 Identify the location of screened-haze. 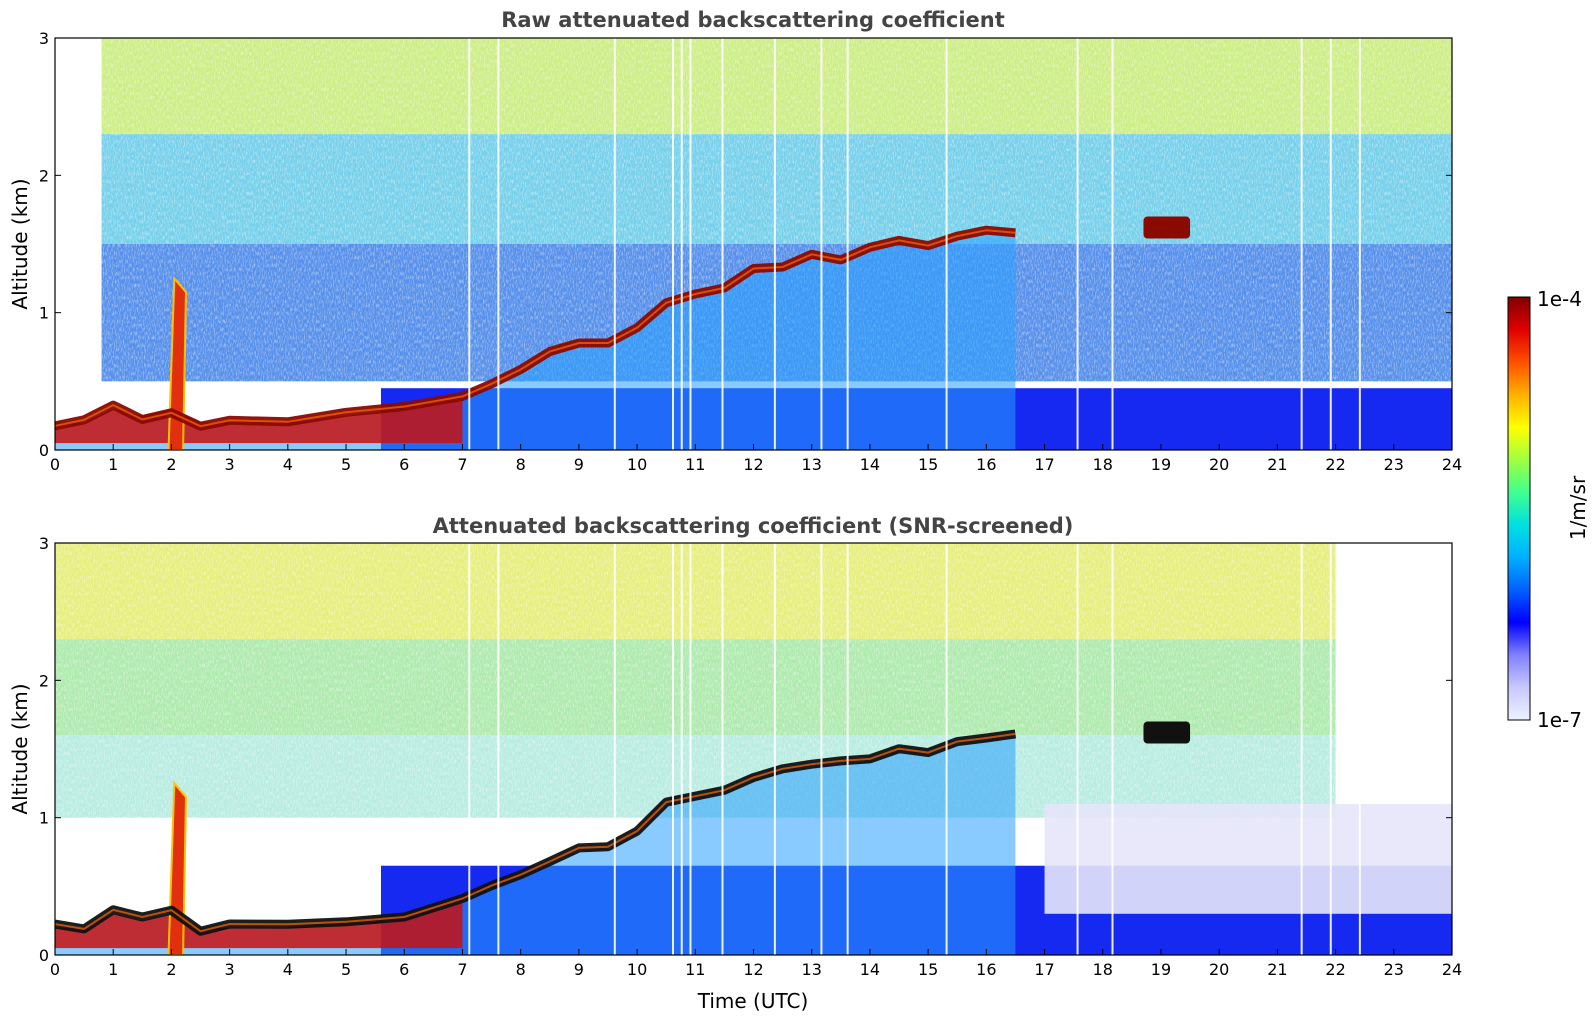
(1248, 858).